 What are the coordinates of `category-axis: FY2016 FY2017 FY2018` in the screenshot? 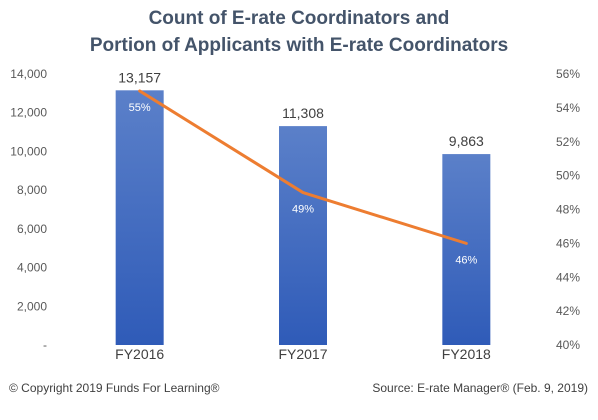 It's located at (303, 354).